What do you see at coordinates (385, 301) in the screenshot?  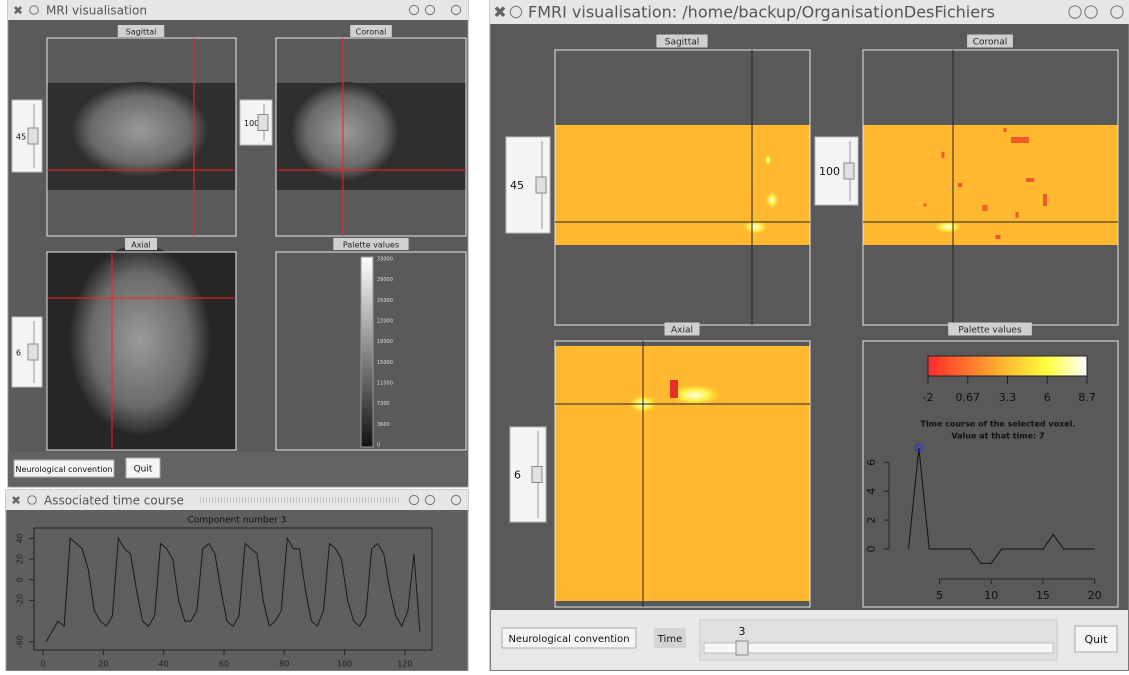 I see `colorbar-label: 25000` at bounding box center [385, 301].